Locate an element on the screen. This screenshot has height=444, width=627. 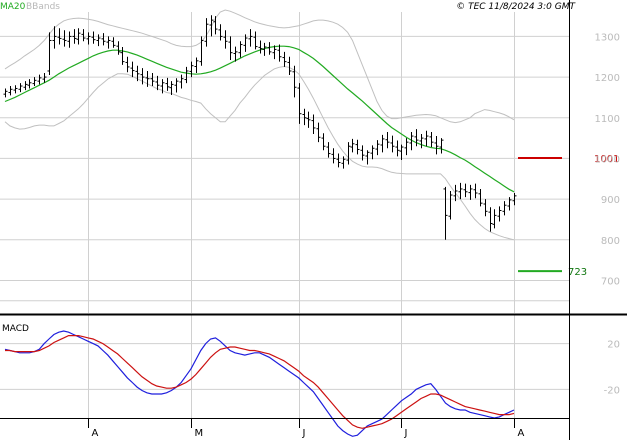
x-tick-label: J is located at coordinates (304, 433).